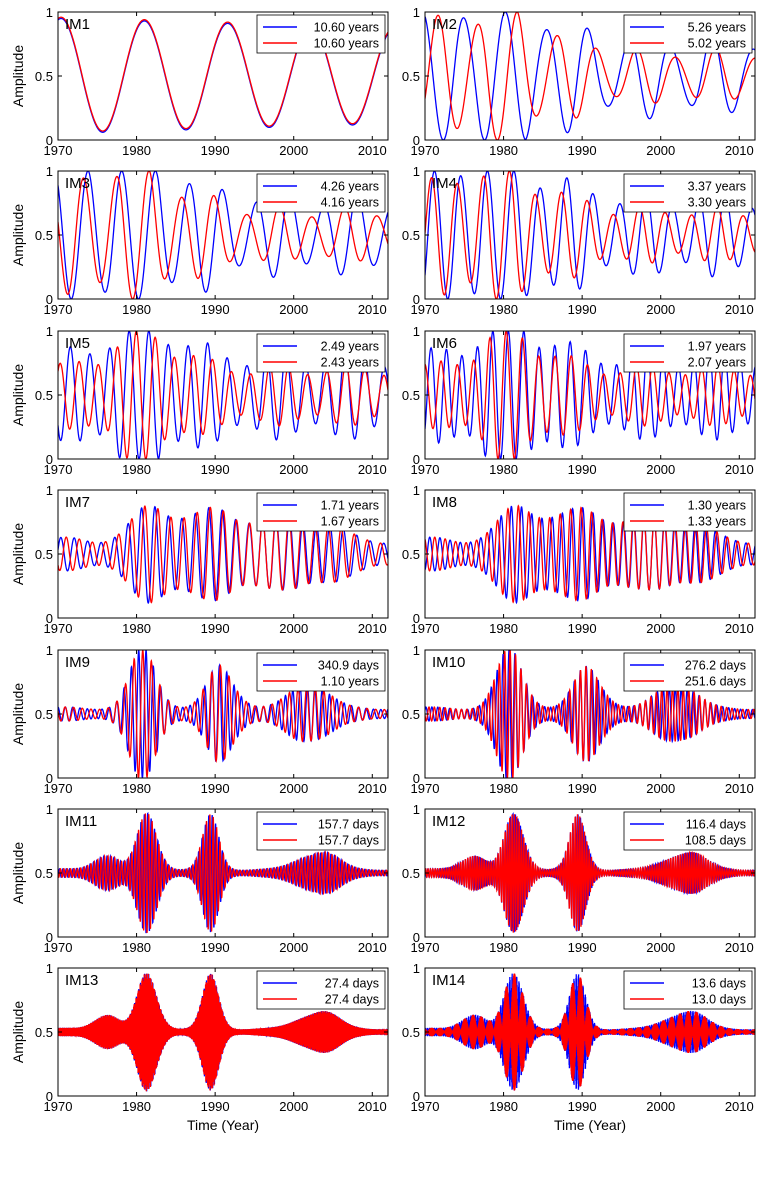 This screenshot has width=763, height=1179. What do you see at coordinates (350, 347) in the screenshot?
I see `legend-label: 2.49 years` at bounding box center [350, 347].